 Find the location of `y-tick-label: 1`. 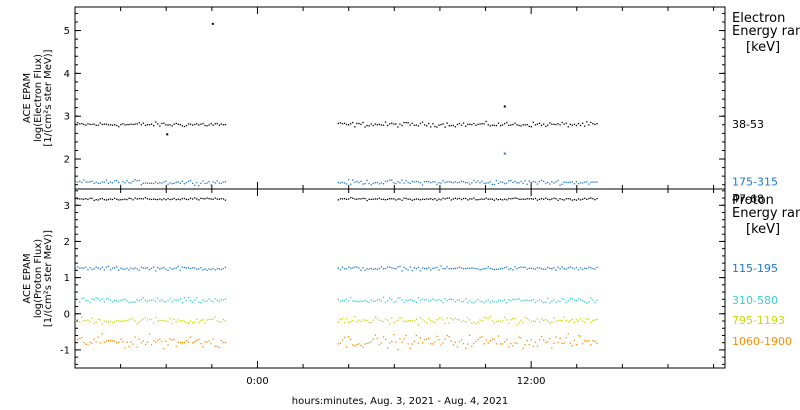

y-tick-label: 1 is located at coordinates (67, 278).